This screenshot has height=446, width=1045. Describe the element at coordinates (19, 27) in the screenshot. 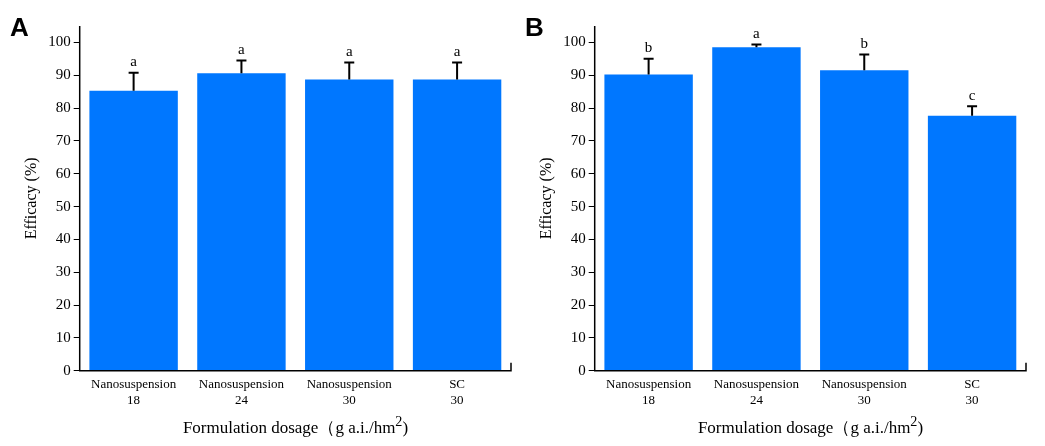

I see `chart-title: A` at that location.